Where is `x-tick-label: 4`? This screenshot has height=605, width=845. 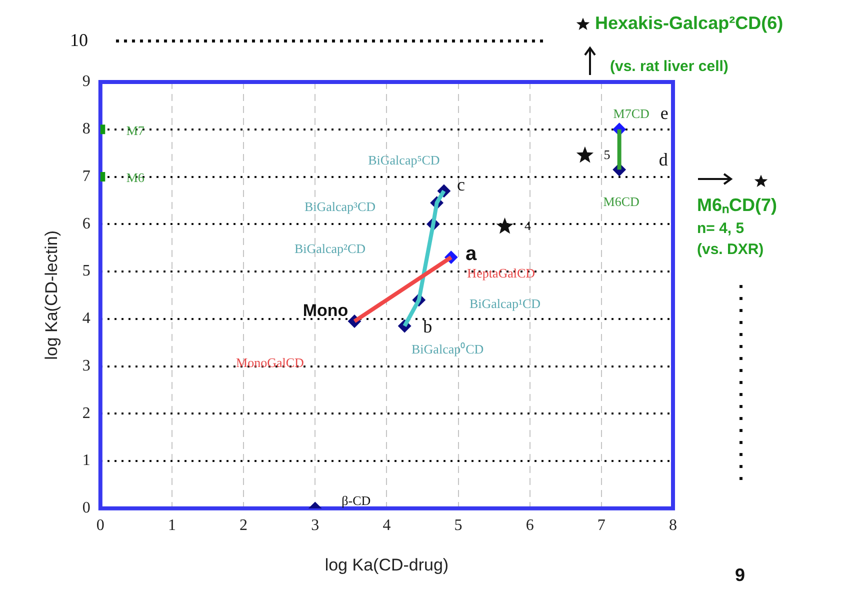 x-tick-label: 4 is located at coordinates (386, 525).